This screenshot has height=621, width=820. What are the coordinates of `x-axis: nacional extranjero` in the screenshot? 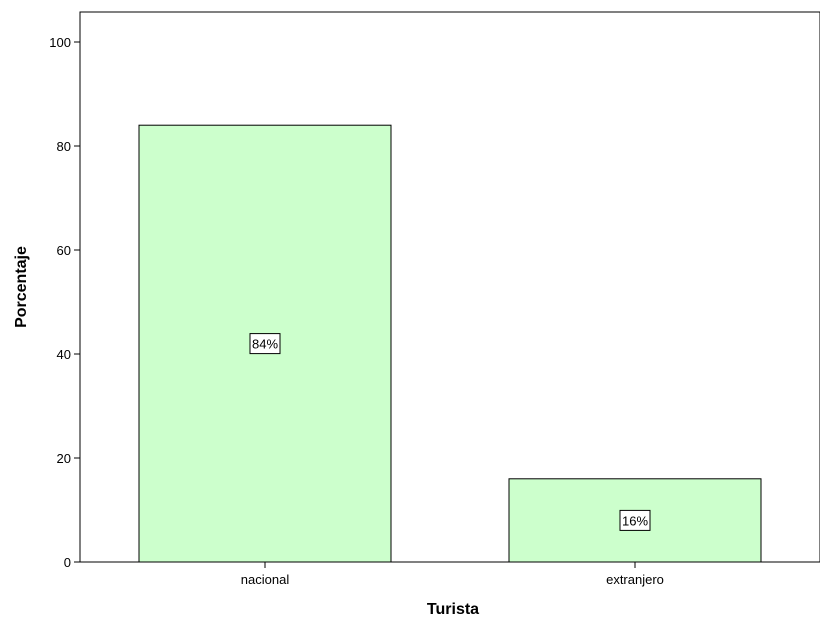 It's located at (452, 574).